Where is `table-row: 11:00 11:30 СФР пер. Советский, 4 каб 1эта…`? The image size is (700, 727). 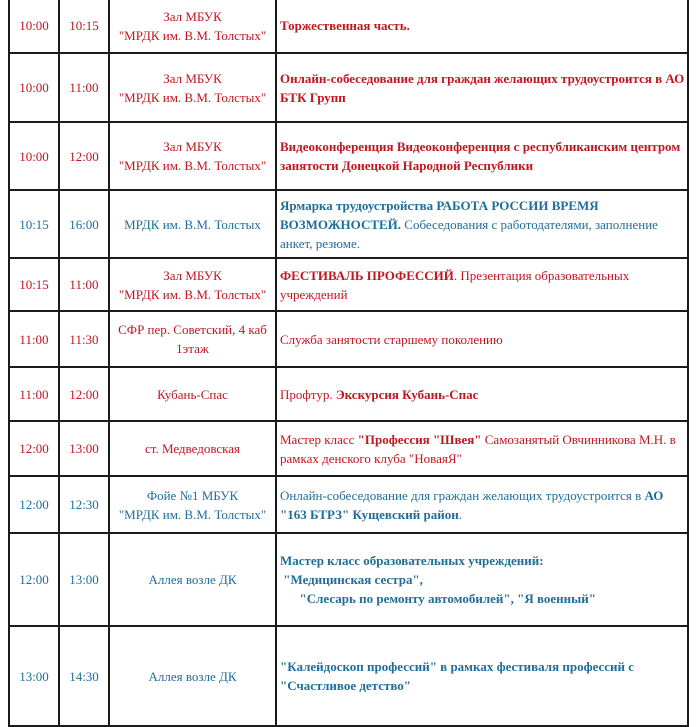 table-row: 11:00 11:30 СФР пер. Советский, 4 каб 1эта… is located at coordinates (348, 339).